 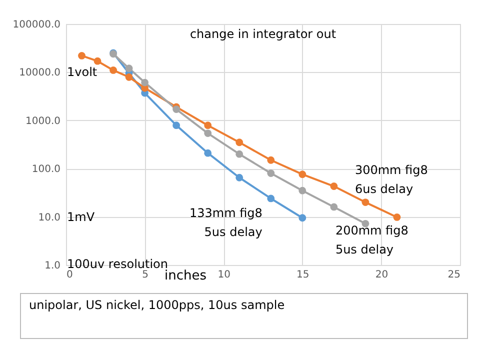 I want to click on series-label: 133mm fig8 5us delay, so click(x=225, y=222).